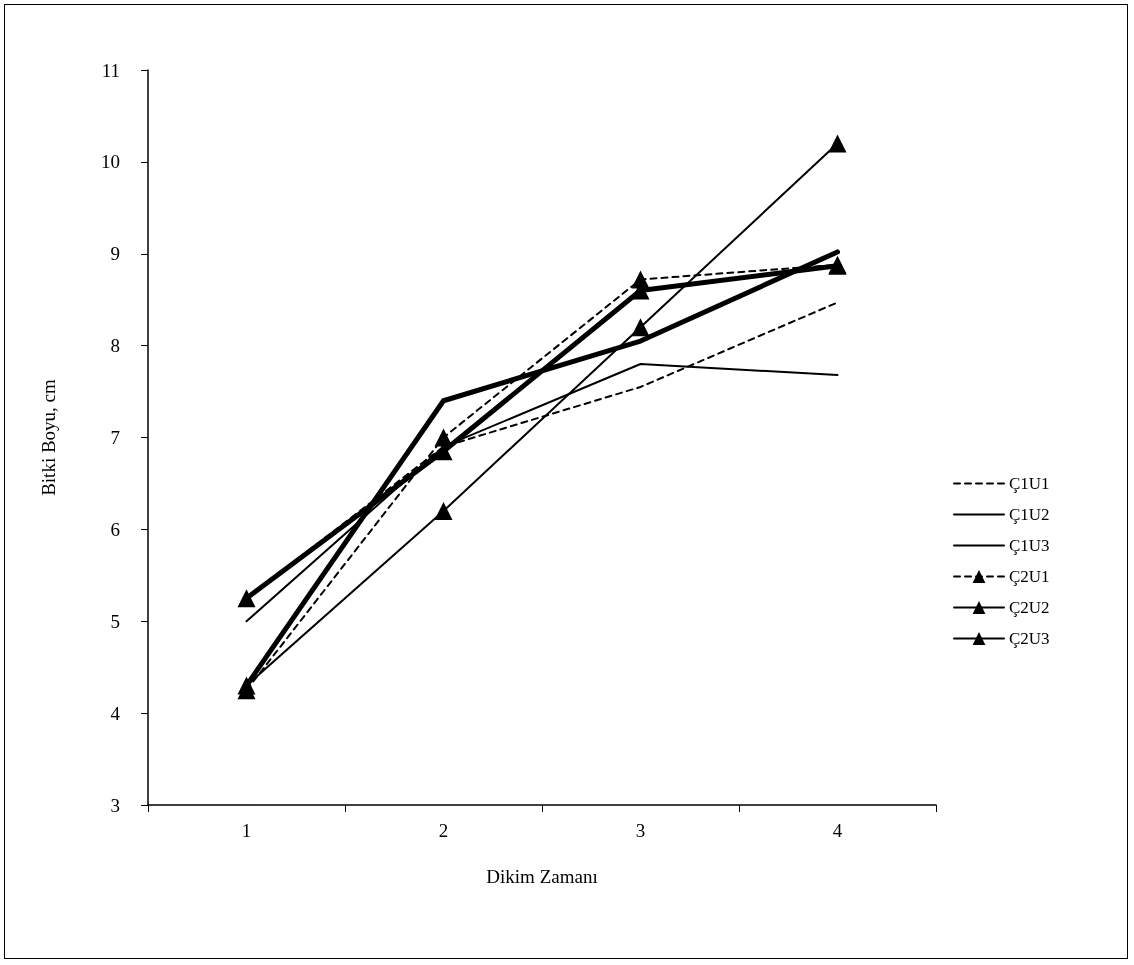  What do you see at coordinates (246, 830) in the screenshot?
I see `x-tick-label: 1` at bounding box center [246, 830].